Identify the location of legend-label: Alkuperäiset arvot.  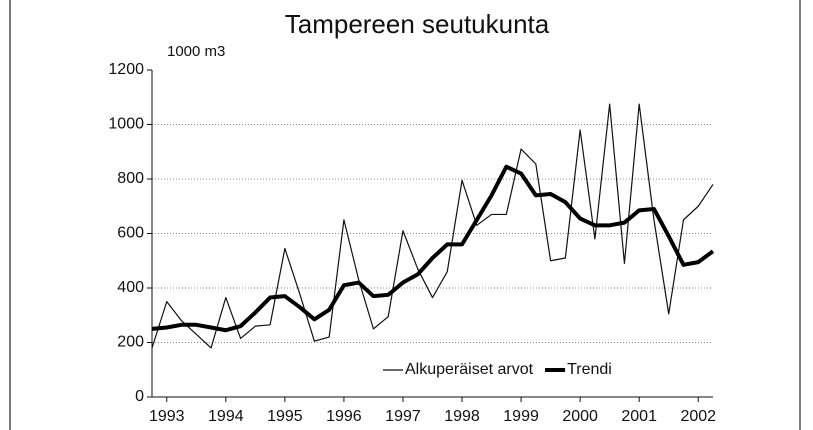
(469, 369).